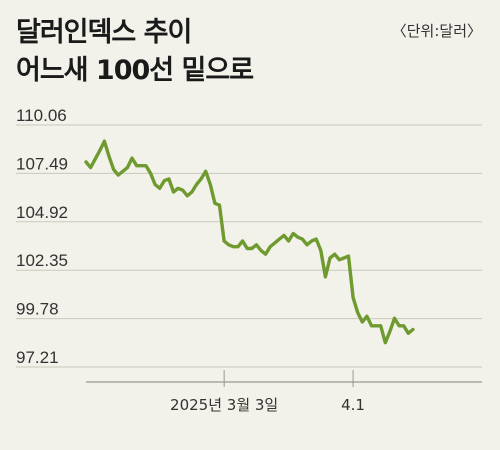 This screenshot has height=450, width=500. Describe the element at coordinates (436, 31) in the screenshot. I see `unit-label: 〈단위:달러〉` at that location.